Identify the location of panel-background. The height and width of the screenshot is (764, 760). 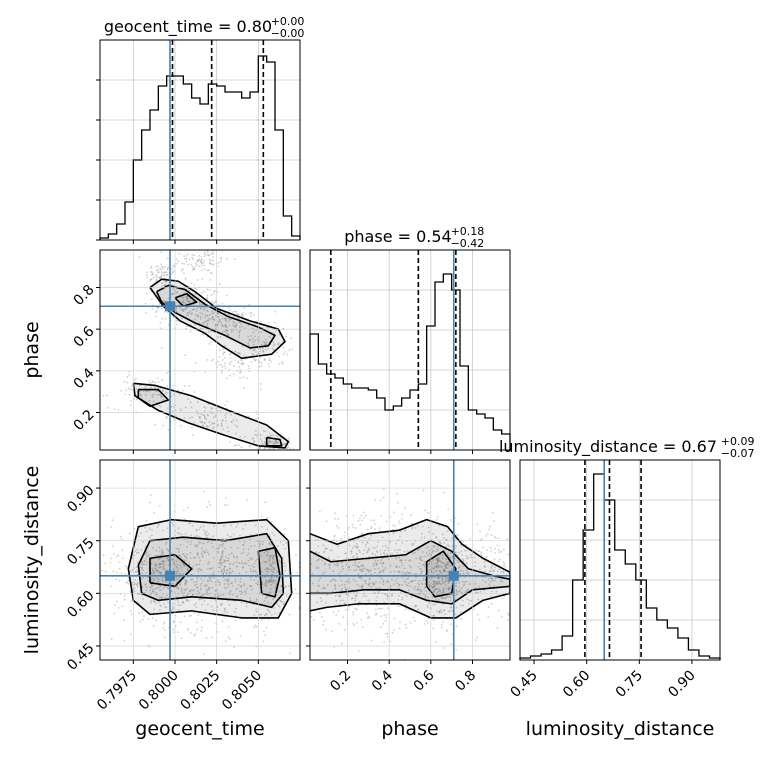
(200, 140).